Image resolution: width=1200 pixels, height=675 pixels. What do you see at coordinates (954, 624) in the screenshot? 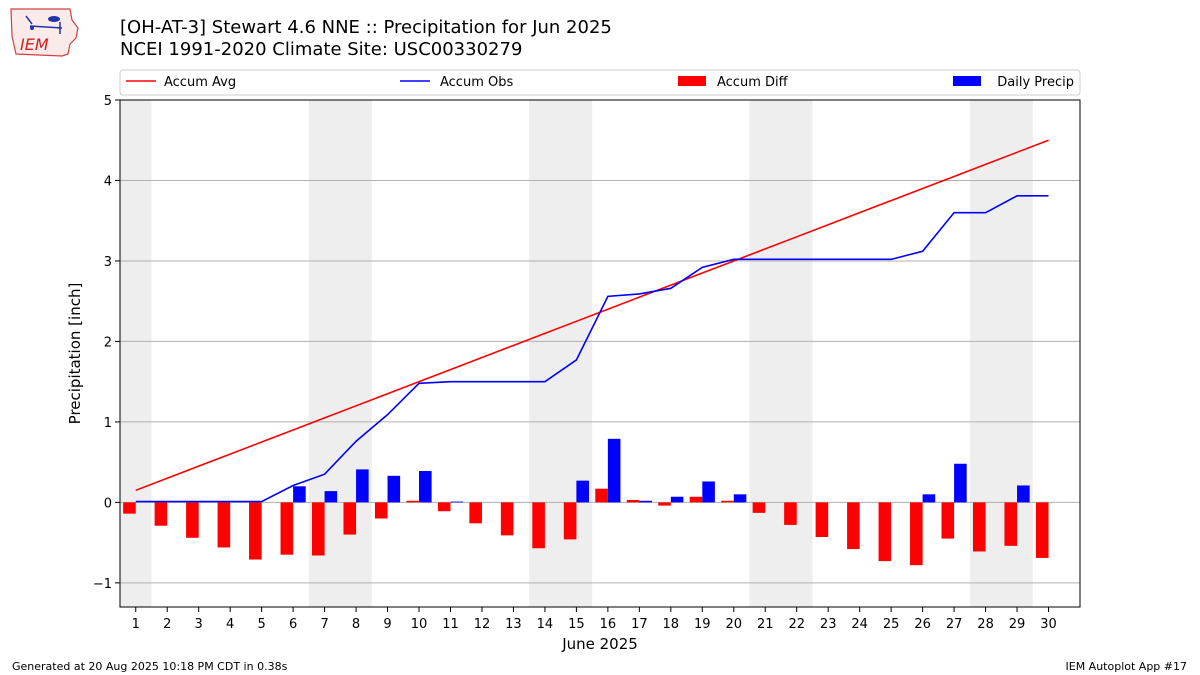
I see `x-tick-label: 27` at bounding box center [954, 624].